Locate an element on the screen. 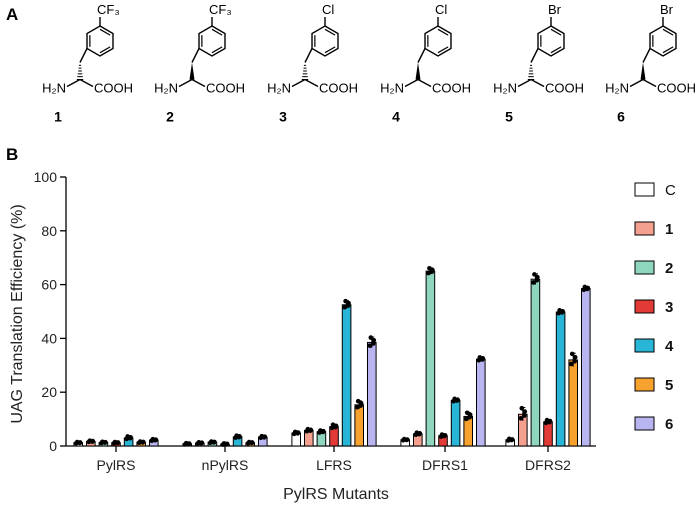  structure-5: Br H₂N COOH 5 is located at coordinates (538, 63).